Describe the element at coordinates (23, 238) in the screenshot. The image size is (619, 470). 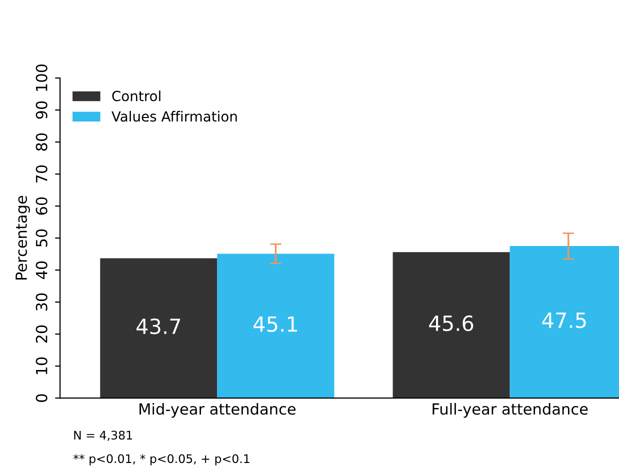
I see `y-axis-title: Percentage` at that location.